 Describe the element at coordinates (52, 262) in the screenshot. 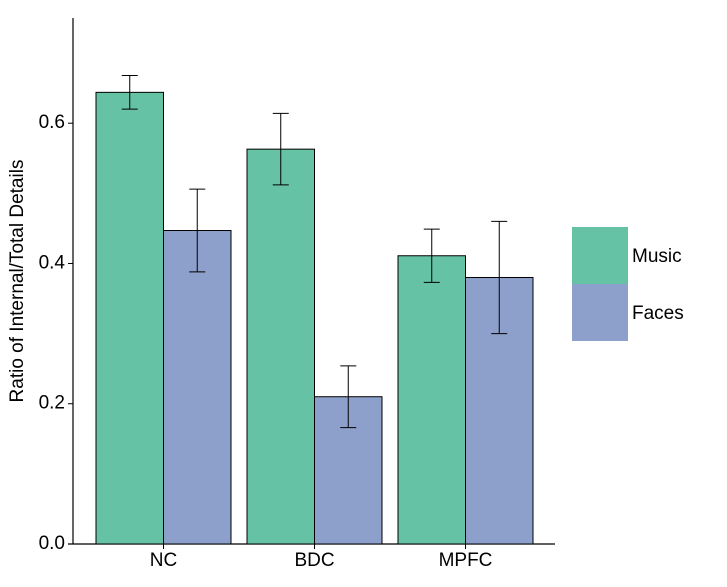

I see `y-tick-label: 0.4` at that location.